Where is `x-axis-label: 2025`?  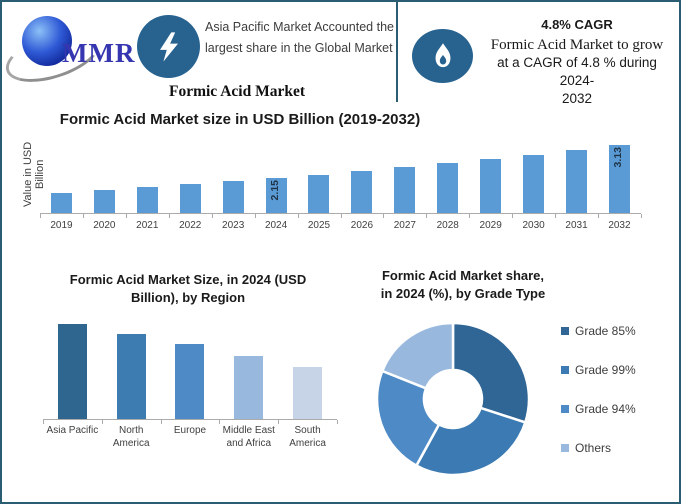
x-axis-label: 2025 is located at coordinates (319, 225).